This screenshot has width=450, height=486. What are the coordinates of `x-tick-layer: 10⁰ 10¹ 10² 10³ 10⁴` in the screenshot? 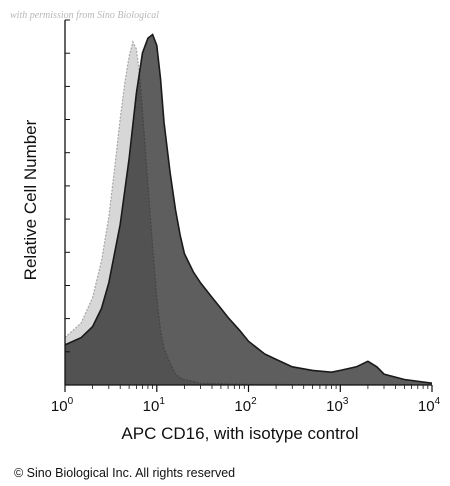 It's located at (246, 400).